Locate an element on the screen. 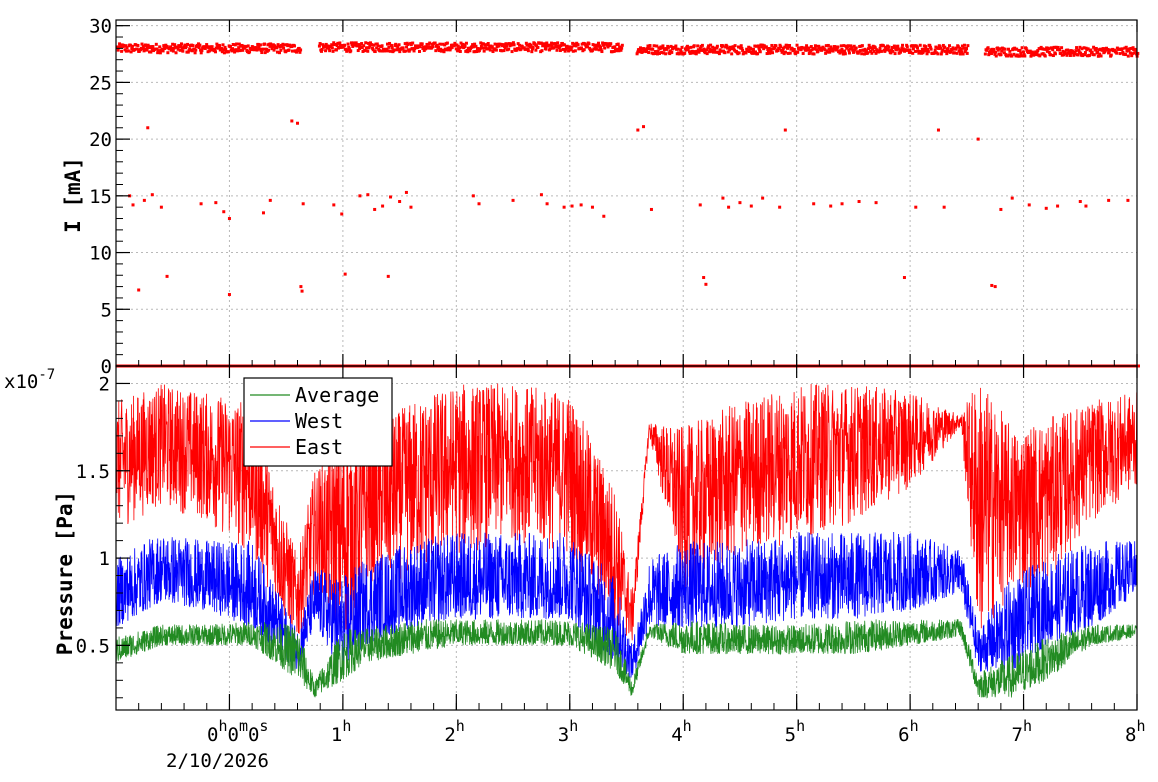 The width and height of the screenshot is (1158, 782). legend-label-east: East is located at coordinates (319, 447).